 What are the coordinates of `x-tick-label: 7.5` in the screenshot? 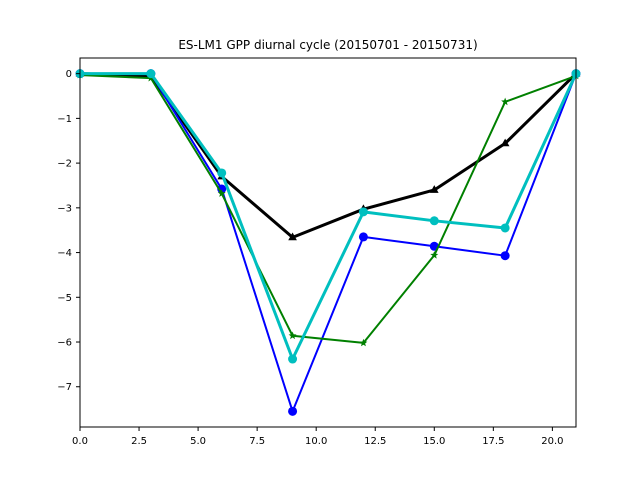 It's located at (257, 441).